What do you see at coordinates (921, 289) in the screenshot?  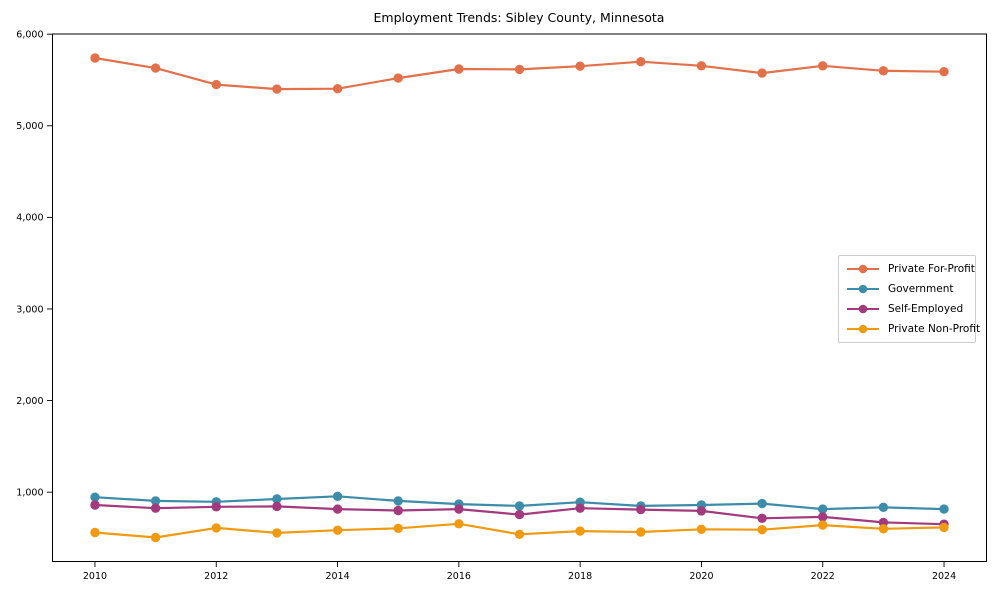 I see `legend-label: Government` at bounding box center [921, 289].